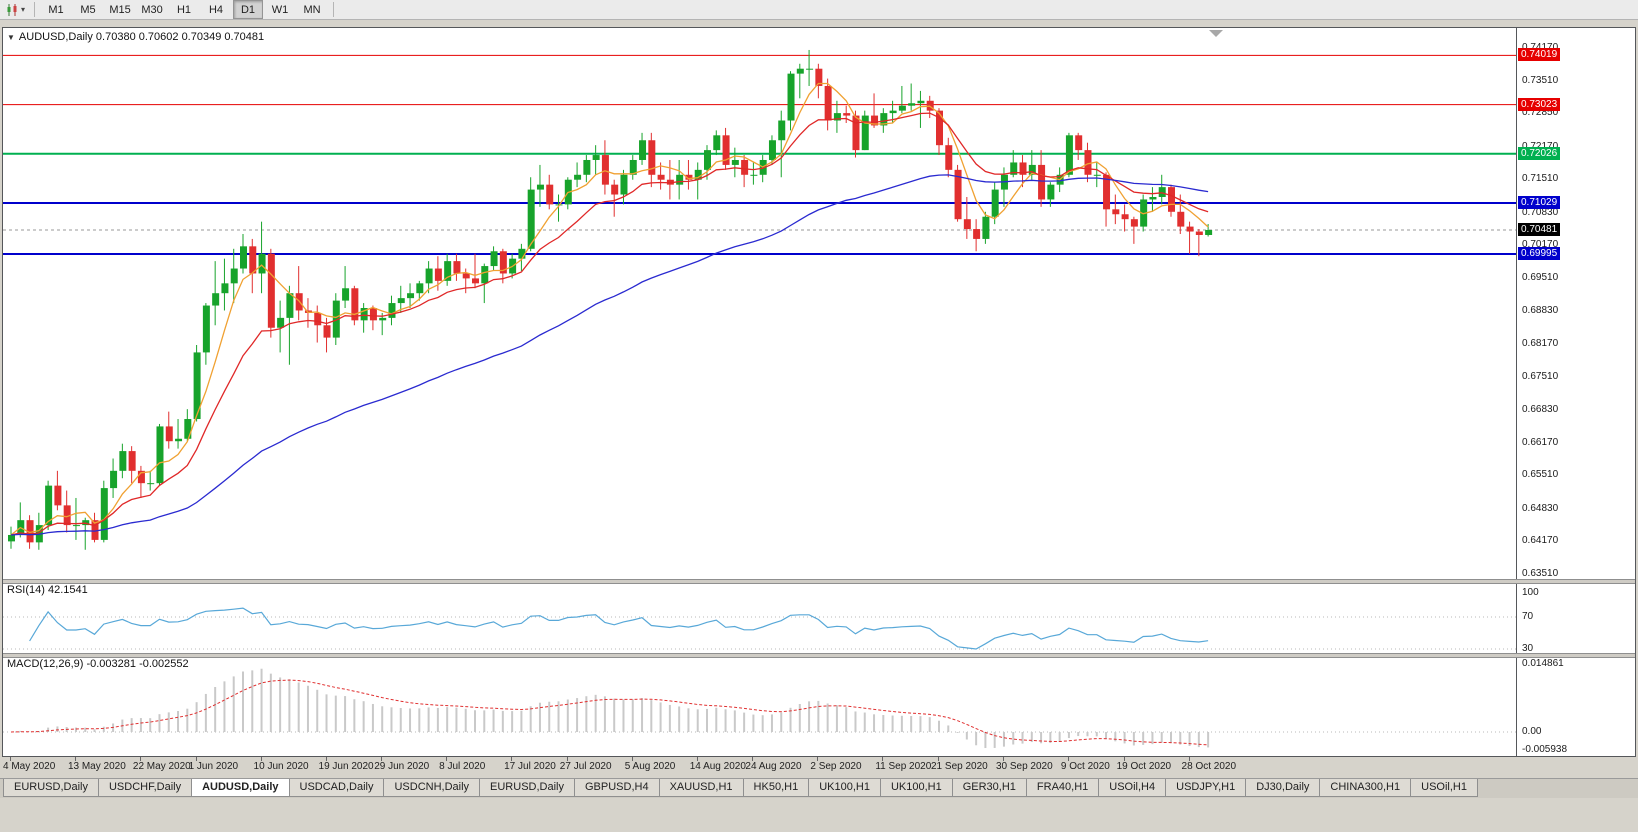 This screenshot has width=1638, height=832. I want to click on timeframe-button-h4: H4, so click(216, 9).